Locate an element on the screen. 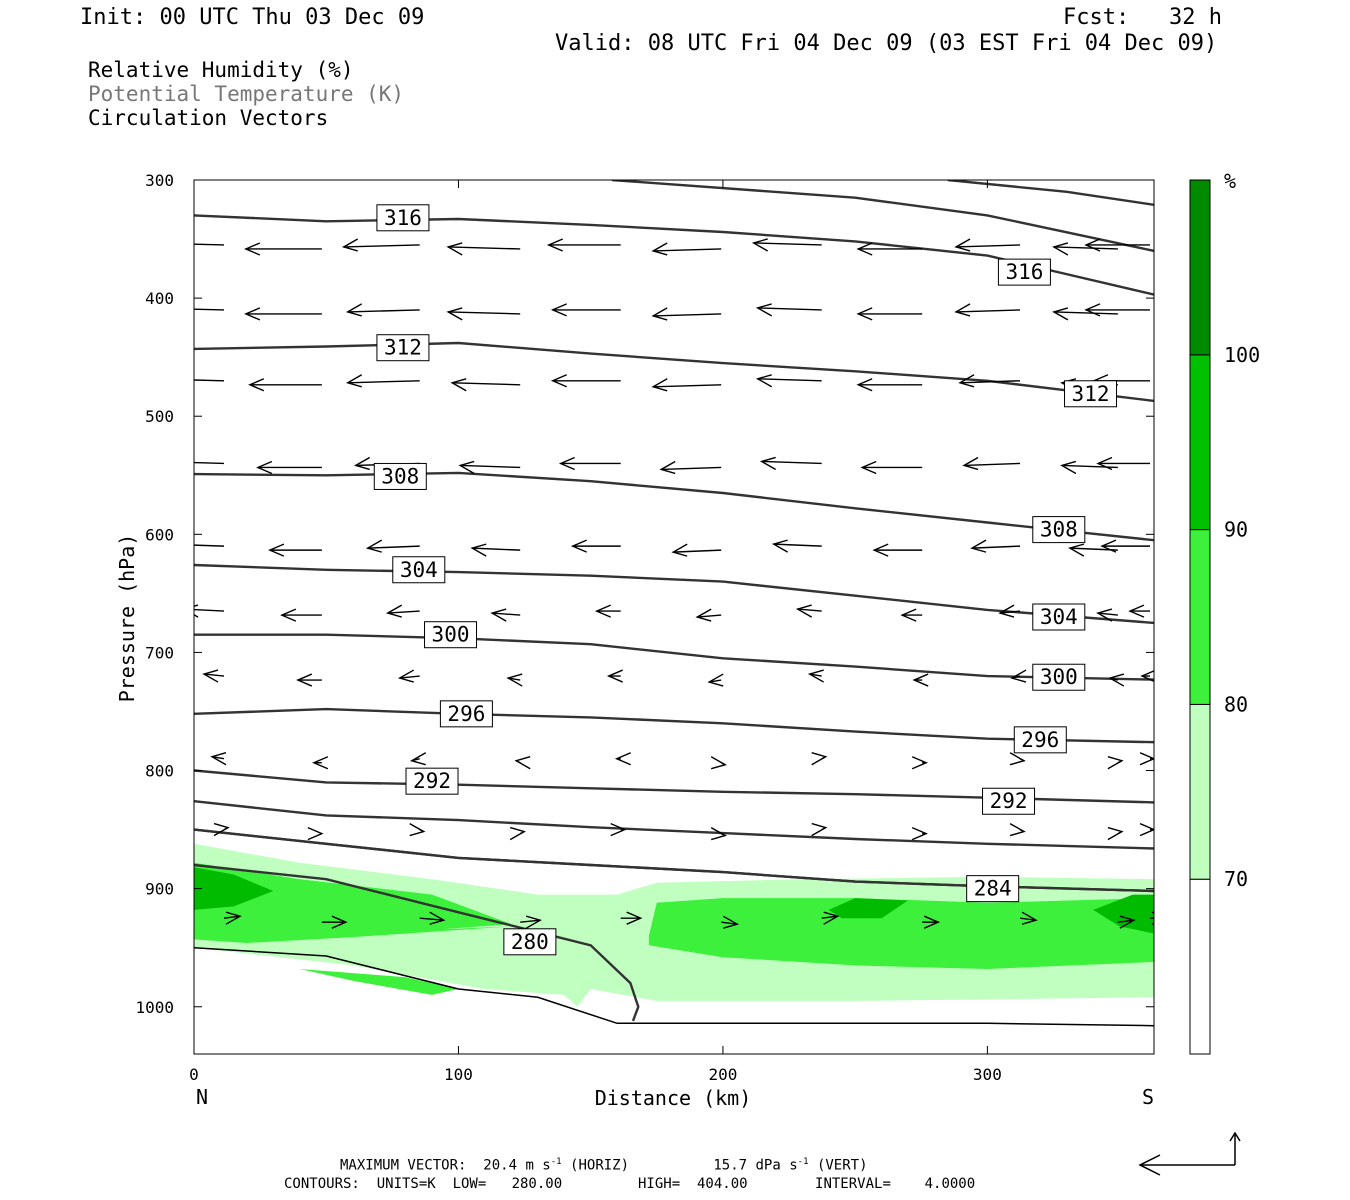 This screenshot has height=1200, width=1350. colorbar: 70 80 90 100% is located at coordinates (1224, 612).